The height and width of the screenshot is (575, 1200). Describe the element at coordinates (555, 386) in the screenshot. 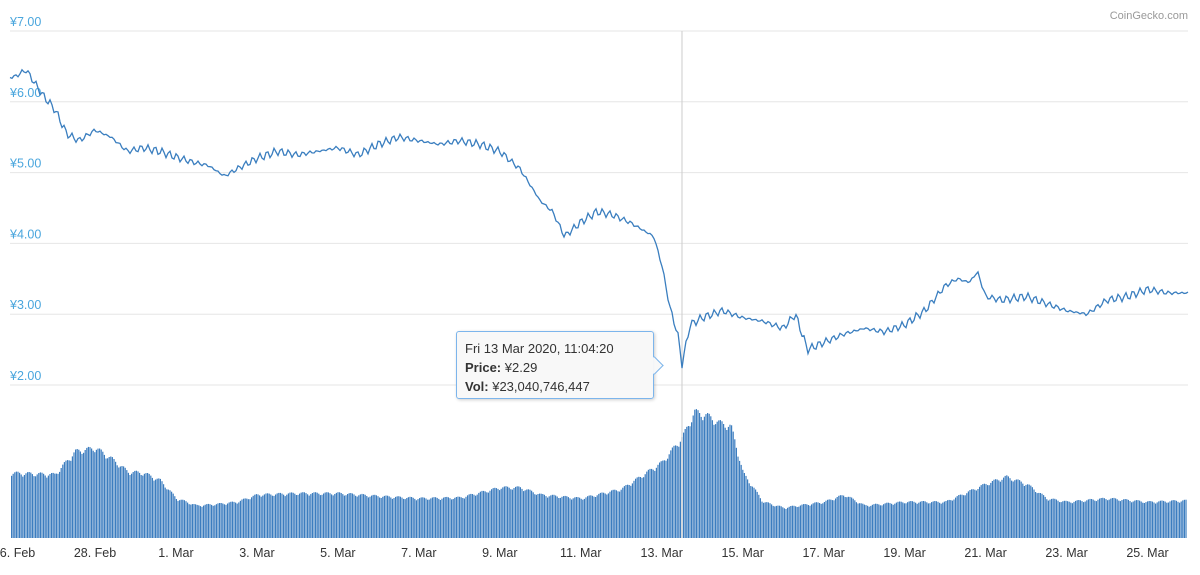

I see `tooltip-volume-row: Vol: ¥23,040,746,447` at that location.